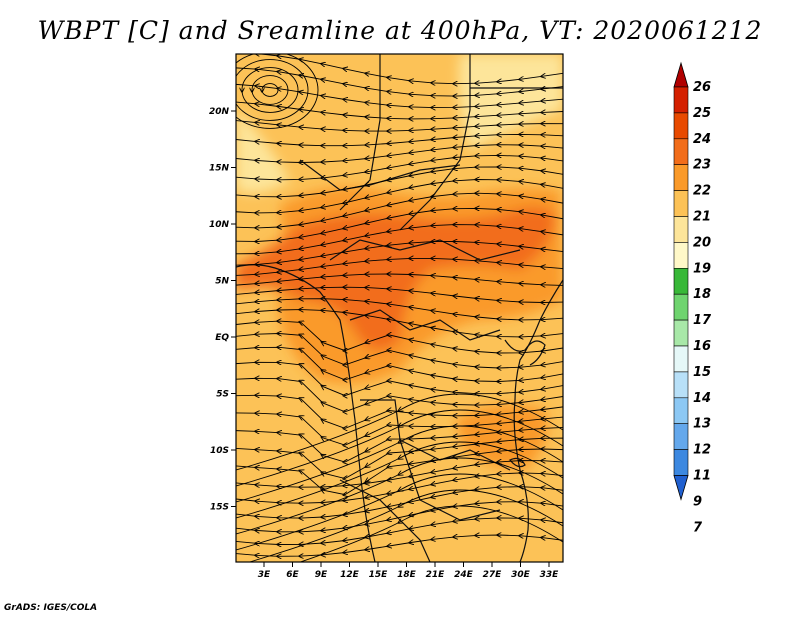 The height and width of the screenshot is (618, 800). I want to click on longitude-axis: 3E 6E 9E 12E 15E 18E 21E 24E 27E 30E 33E, so click(408, 571).